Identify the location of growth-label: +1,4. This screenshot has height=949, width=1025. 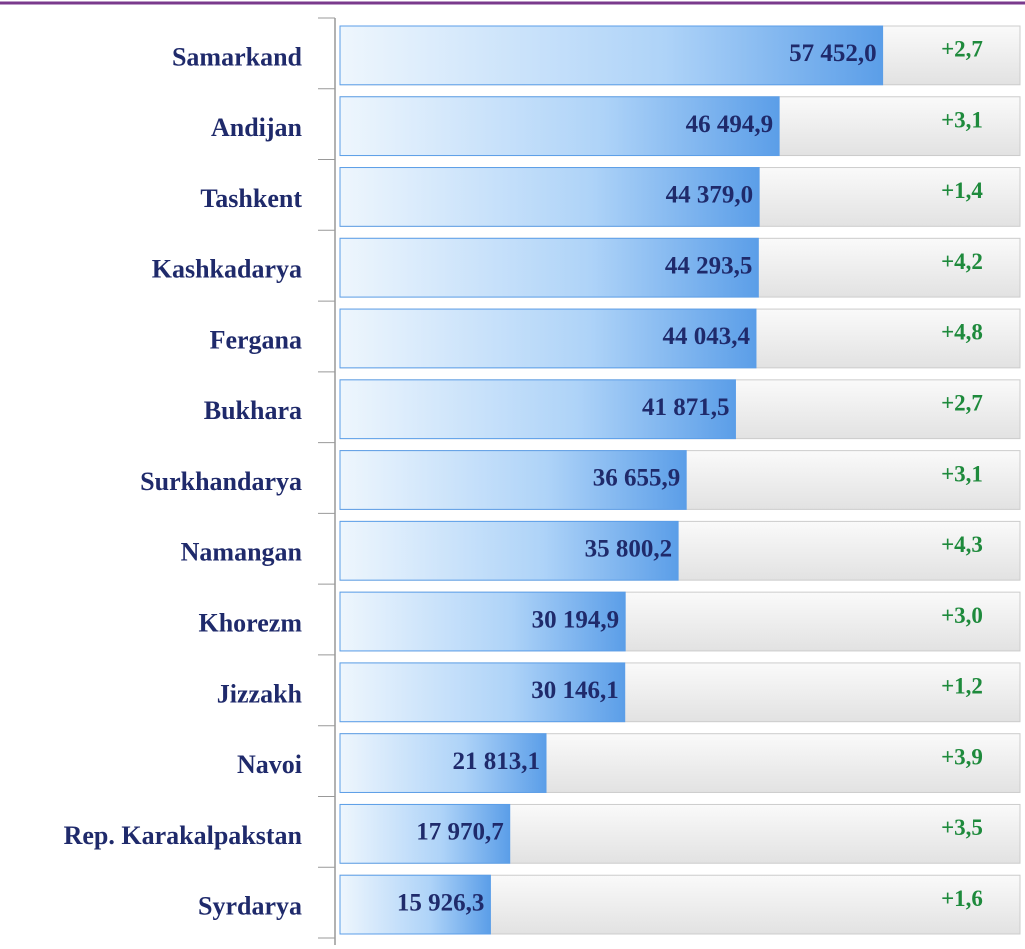
(962, 190).